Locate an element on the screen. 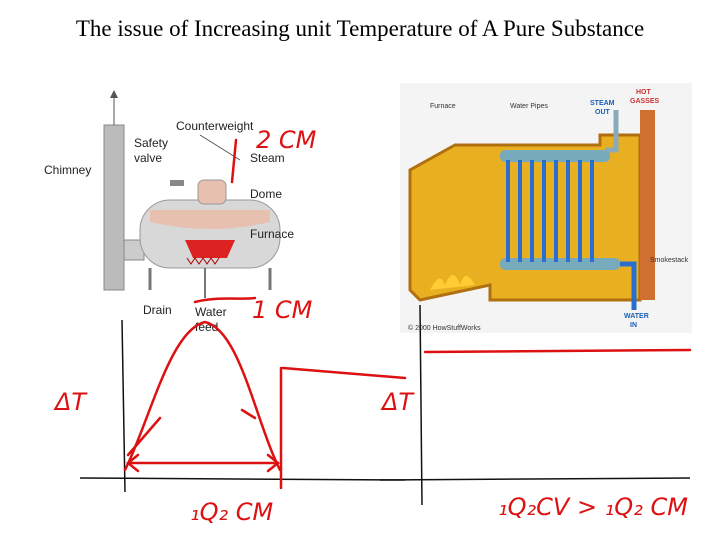  label: Dome is located at coordinates (266, 194).